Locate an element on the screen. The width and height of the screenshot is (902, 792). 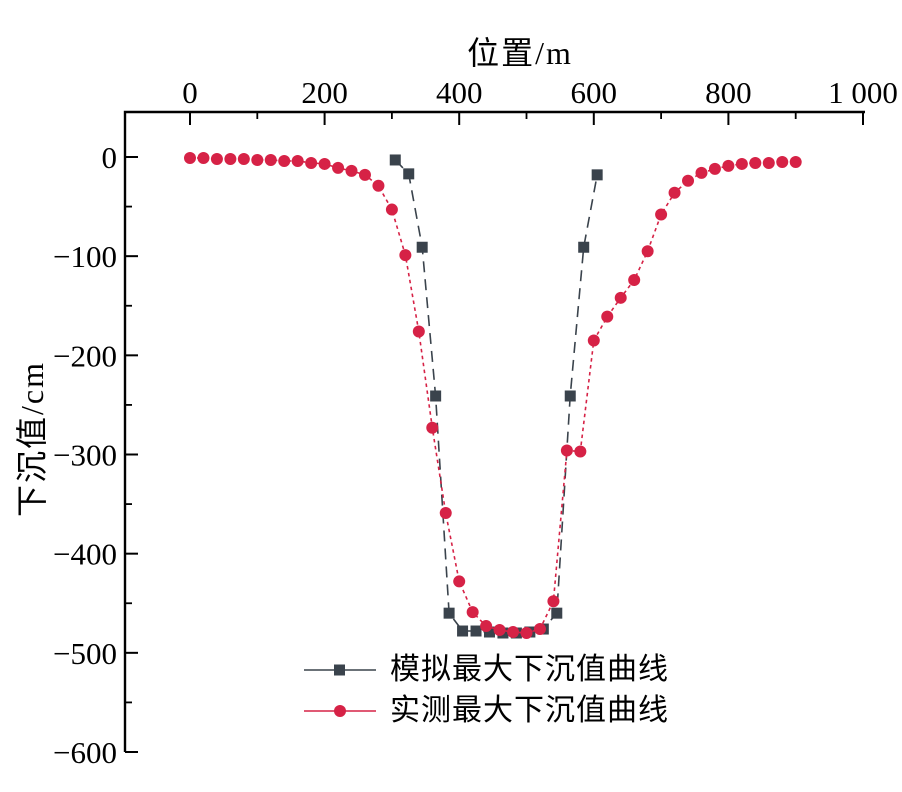
legend-circle-marker is located at coordinates (340, 711).